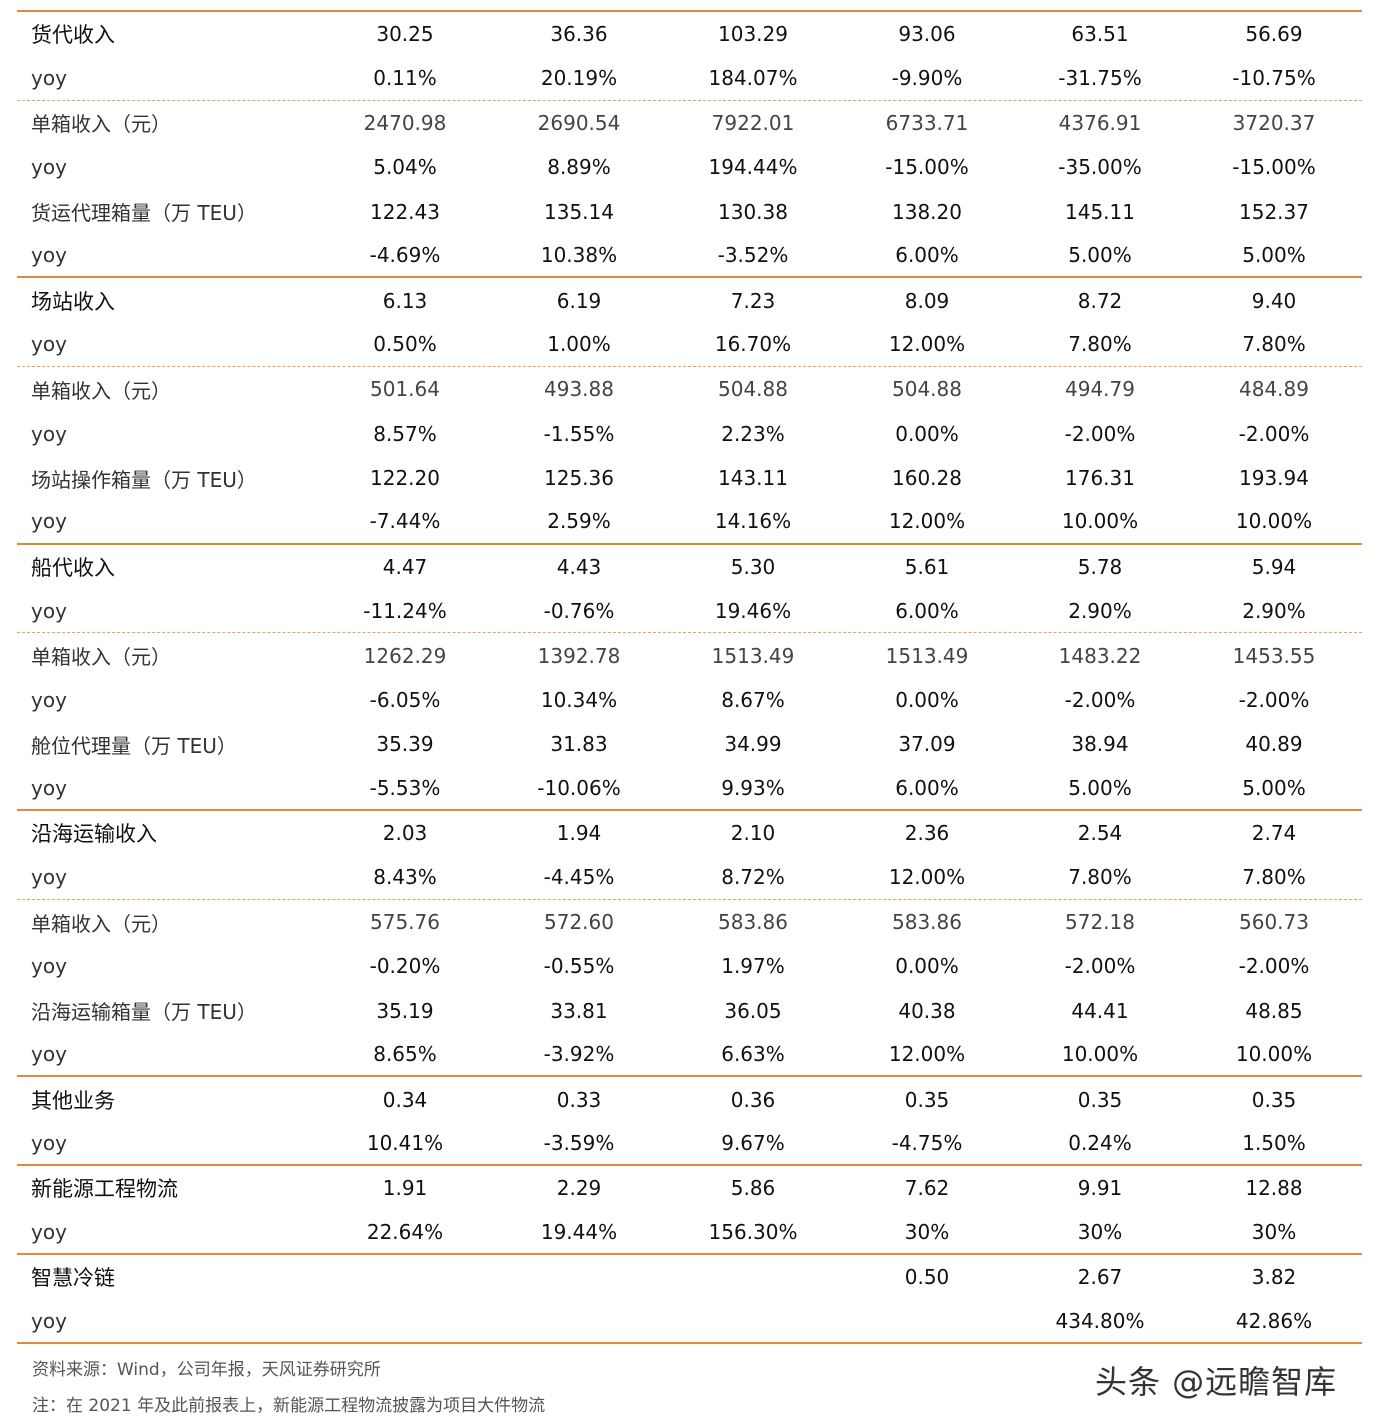 The height and width of the screenshot is (1428, 1379). I want to click on row-label: 沿海运输收入, so click(94, 834).